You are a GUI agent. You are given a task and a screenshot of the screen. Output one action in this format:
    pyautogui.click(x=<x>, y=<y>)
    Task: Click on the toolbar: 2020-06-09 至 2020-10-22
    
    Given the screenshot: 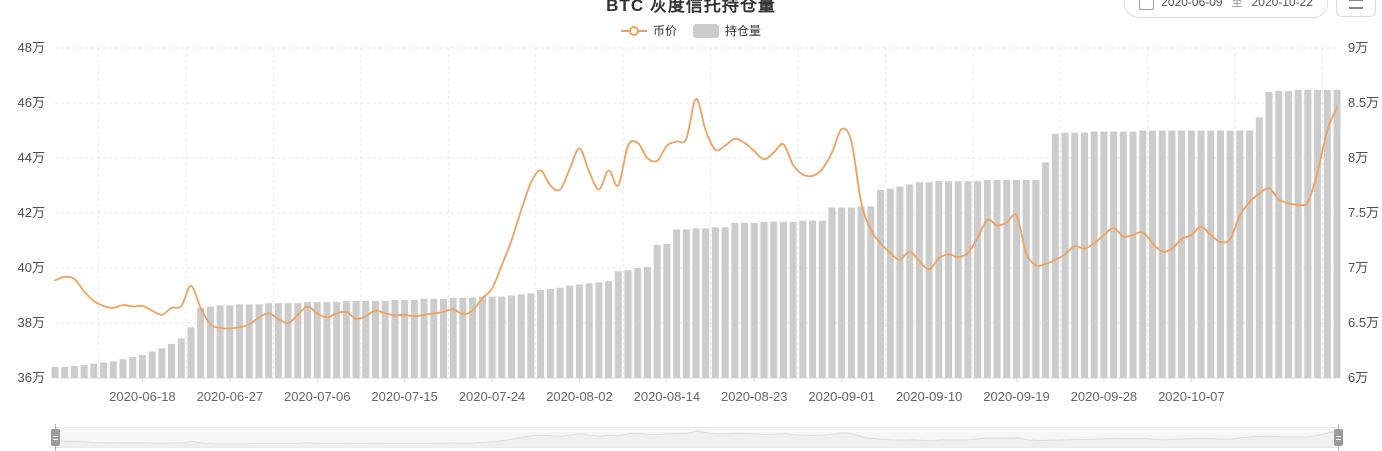 What is the action you would take?
    pyautogui.click(x=1250, y=9)
    